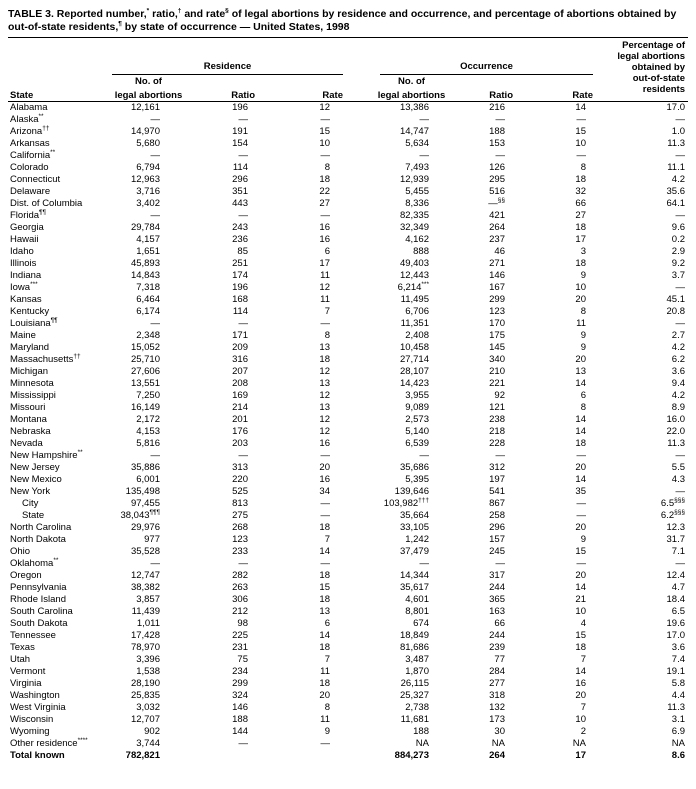 This screenshot has height=789, width=696. What do you see at coordinates (678, 551) in the screenshot?
I see `value-cell: 7.1` at bounding box center [678, 551].